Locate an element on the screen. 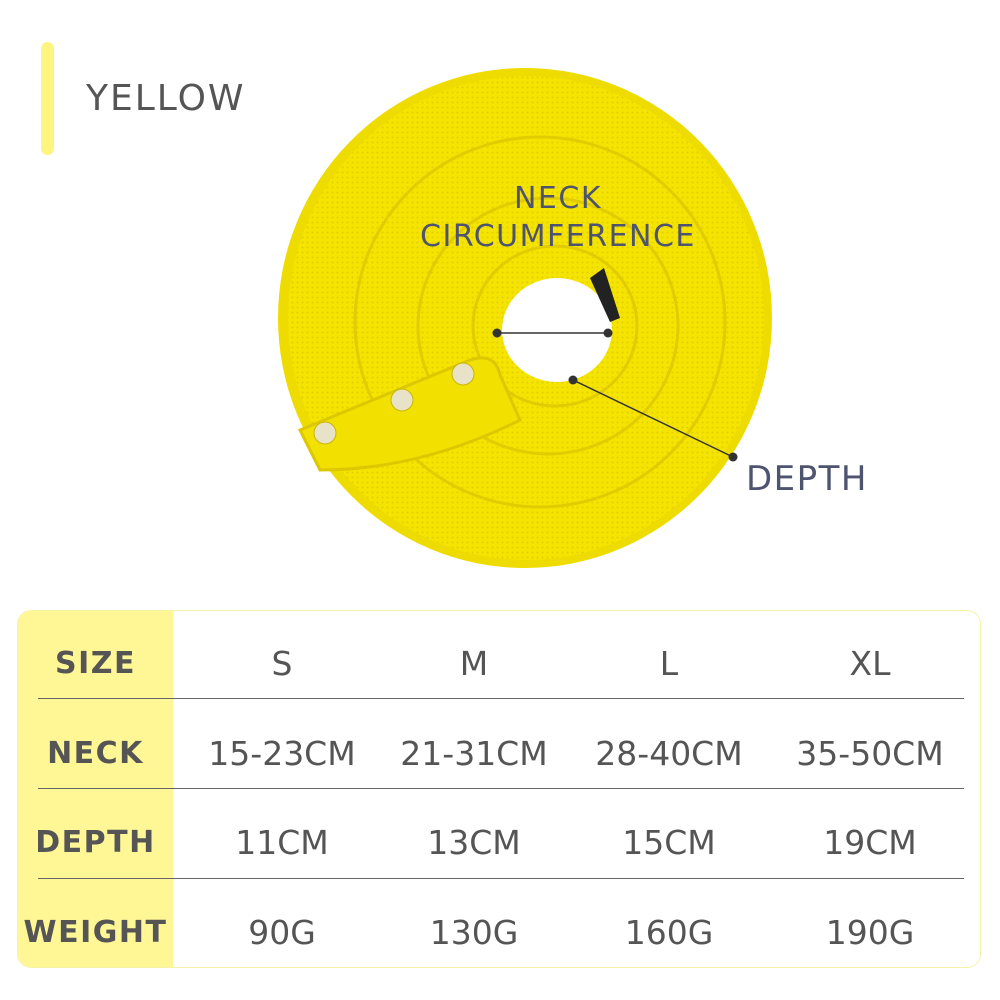 The image size is (1000, 1000). depth-label: DEPTH is located at coordinates (807, 479).